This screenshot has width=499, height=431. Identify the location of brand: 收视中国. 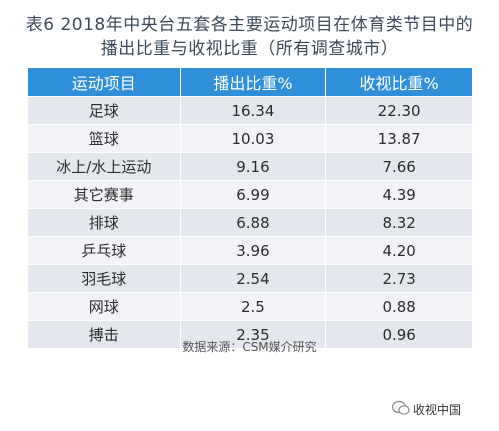
(437, 410).